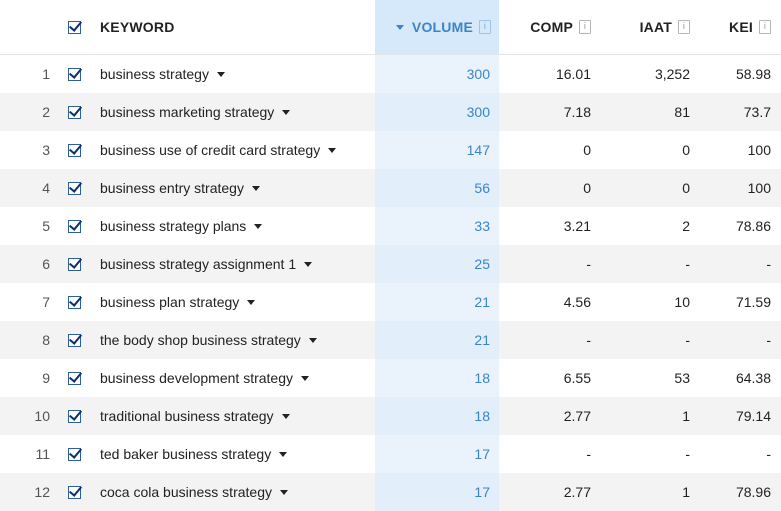 The height and width of the screenshot is (511, 781). What do you see at coordinates (686, 226) in the screenshot?
I see `iaat-cell: 2` at bounding box center [686, 226].